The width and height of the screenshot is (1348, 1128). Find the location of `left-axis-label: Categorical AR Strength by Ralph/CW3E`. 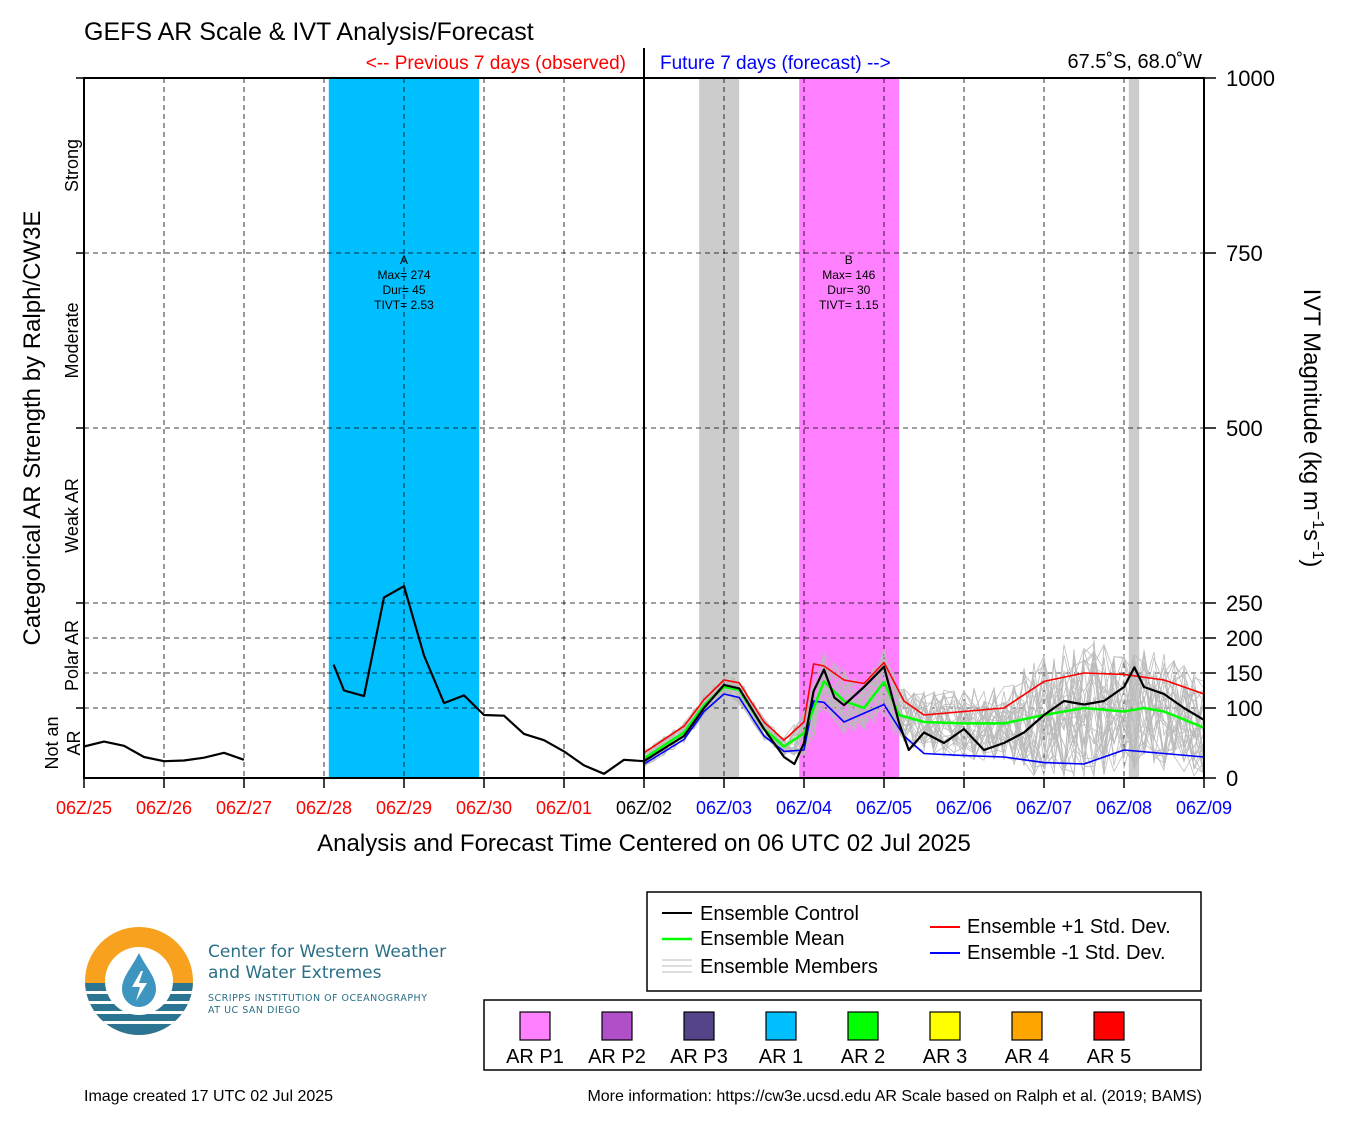

left-axis-label: Categorical AR Strength by Ralph/CW3E is located at coordinates (32, 428).